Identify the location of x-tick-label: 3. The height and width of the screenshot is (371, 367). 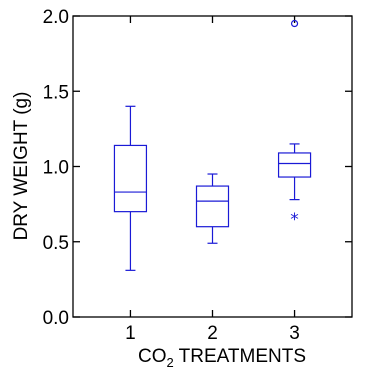
(294, 333).